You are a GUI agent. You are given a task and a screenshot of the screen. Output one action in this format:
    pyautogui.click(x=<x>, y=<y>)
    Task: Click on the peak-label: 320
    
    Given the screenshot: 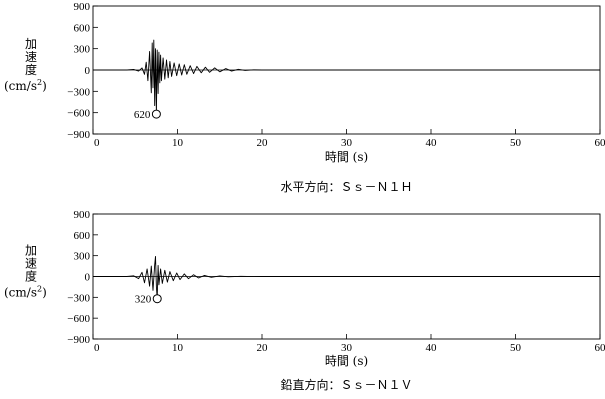 What is the action you would take?
    pyautogui.click(x=143, y=300)
    